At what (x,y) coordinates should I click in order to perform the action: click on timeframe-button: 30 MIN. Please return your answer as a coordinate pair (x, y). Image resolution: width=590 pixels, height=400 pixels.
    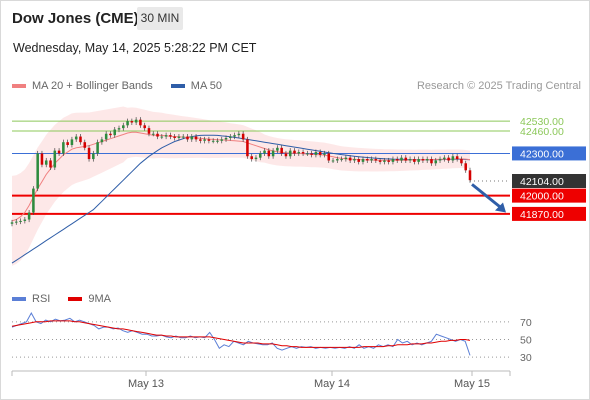
    Looking at the image, I should click on (160, 18).